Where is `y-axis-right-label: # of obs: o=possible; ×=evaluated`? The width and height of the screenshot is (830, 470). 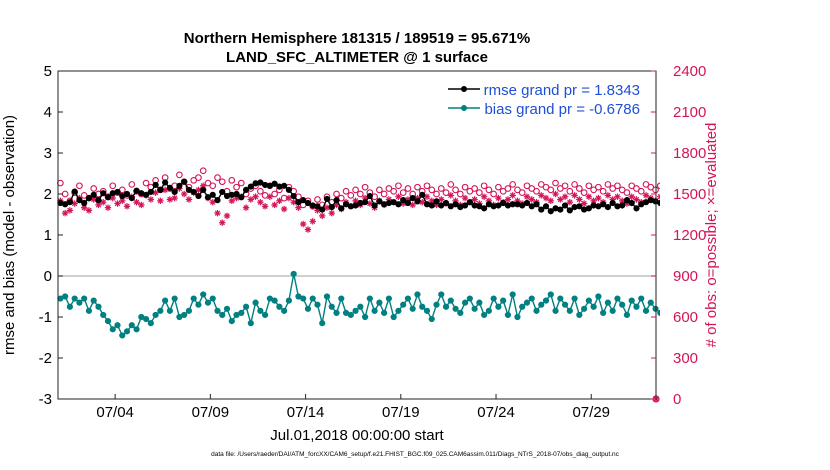 y-axis-right-label: # of obs: o=possible; ×=evaluated is located at coordinates (711, 235).